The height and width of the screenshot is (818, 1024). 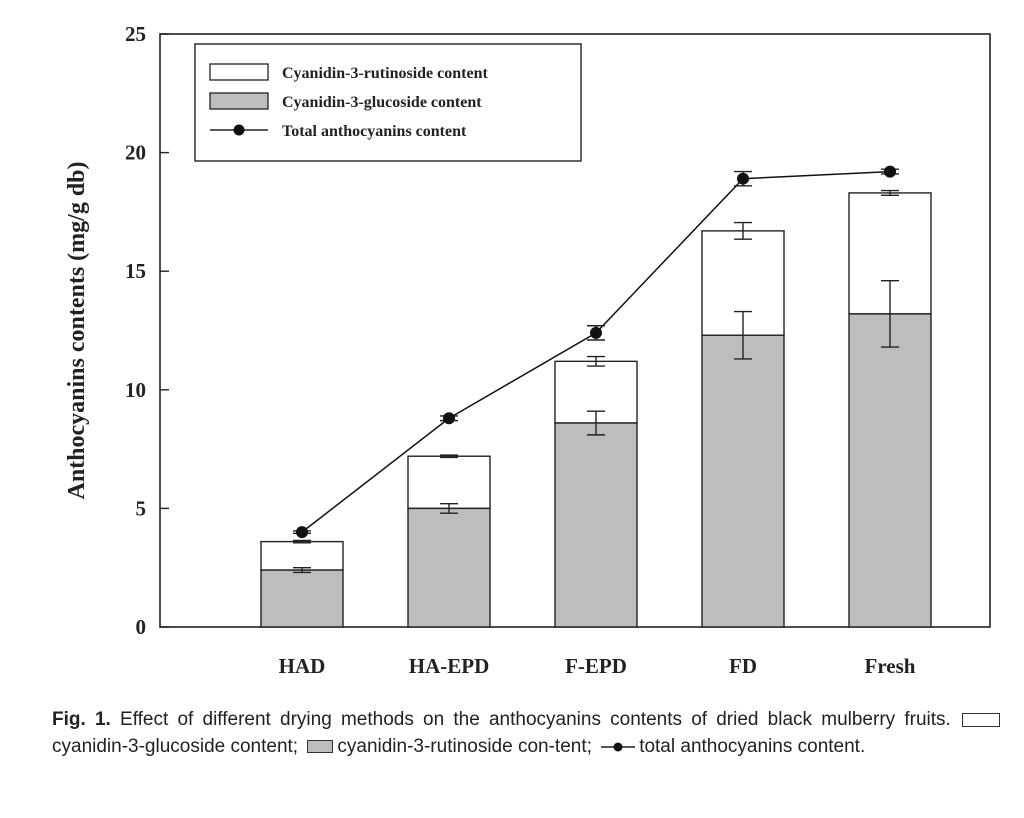 What do you see at coordinates (77, 330) in the screenshot?
I see `y-axis-title: Anthocyanins contents (mg/g db)` at bounding box center [77, 330].